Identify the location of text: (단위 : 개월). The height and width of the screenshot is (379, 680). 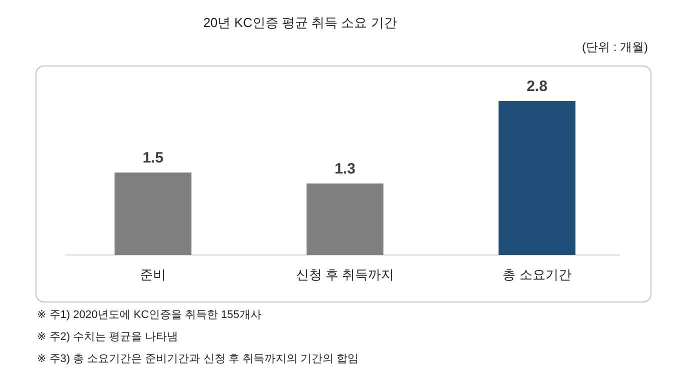
(615, 47).